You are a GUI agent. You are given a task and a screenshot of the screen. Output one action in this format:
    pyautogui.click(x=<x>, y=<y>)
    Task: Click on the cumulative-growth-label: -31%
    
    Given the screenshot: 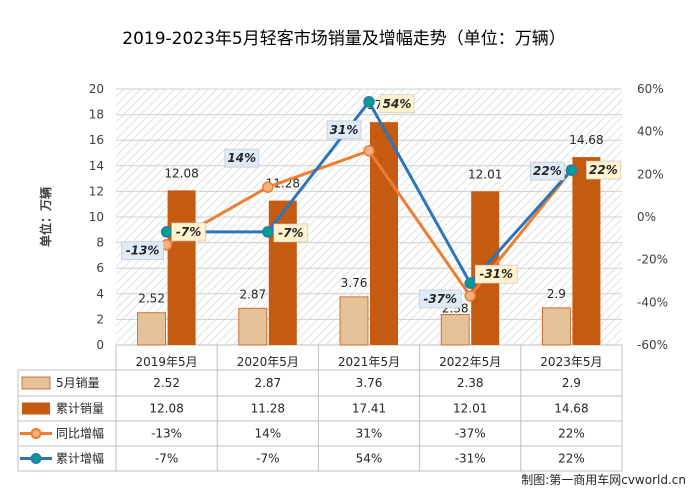 What is the action you would take?
    pyautogui.click(x=496, y=274)
    